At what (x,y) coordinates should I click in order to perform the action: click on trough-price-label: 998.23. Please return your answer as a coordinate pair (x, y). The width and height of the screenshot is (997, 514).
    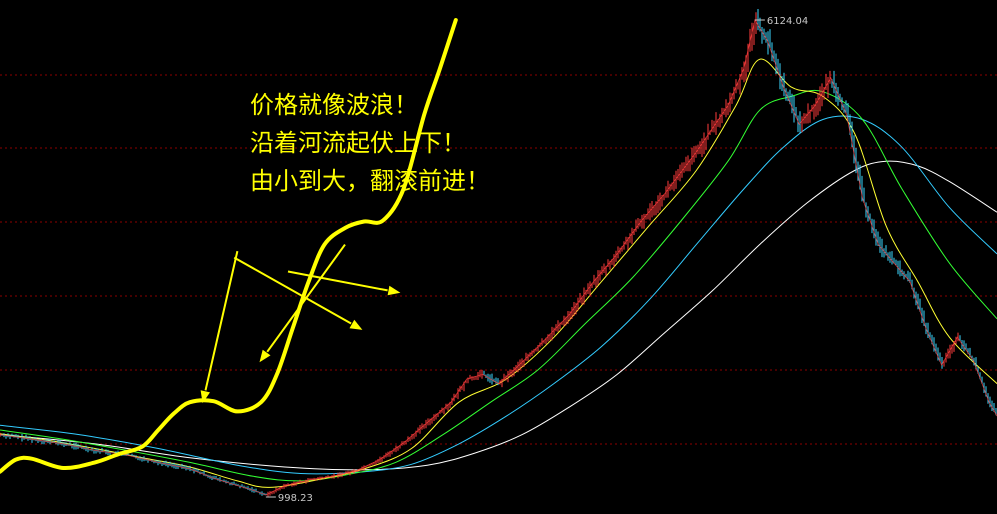
    Looking at the image, I should click on (295, 498).